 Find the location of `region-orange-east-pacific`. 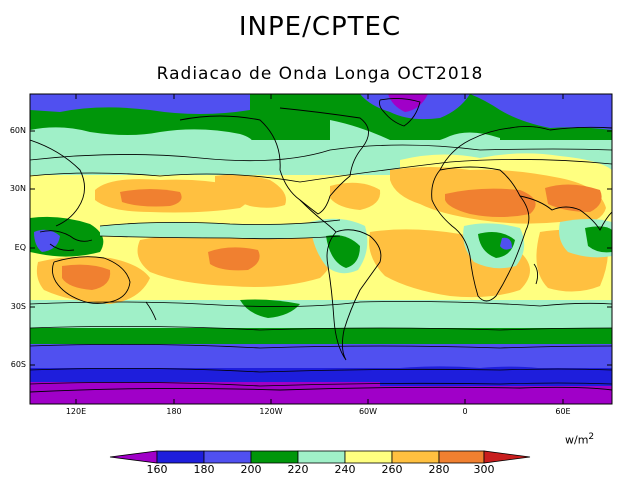

region-orange-east-pacific is located at coordinates (250, 191).